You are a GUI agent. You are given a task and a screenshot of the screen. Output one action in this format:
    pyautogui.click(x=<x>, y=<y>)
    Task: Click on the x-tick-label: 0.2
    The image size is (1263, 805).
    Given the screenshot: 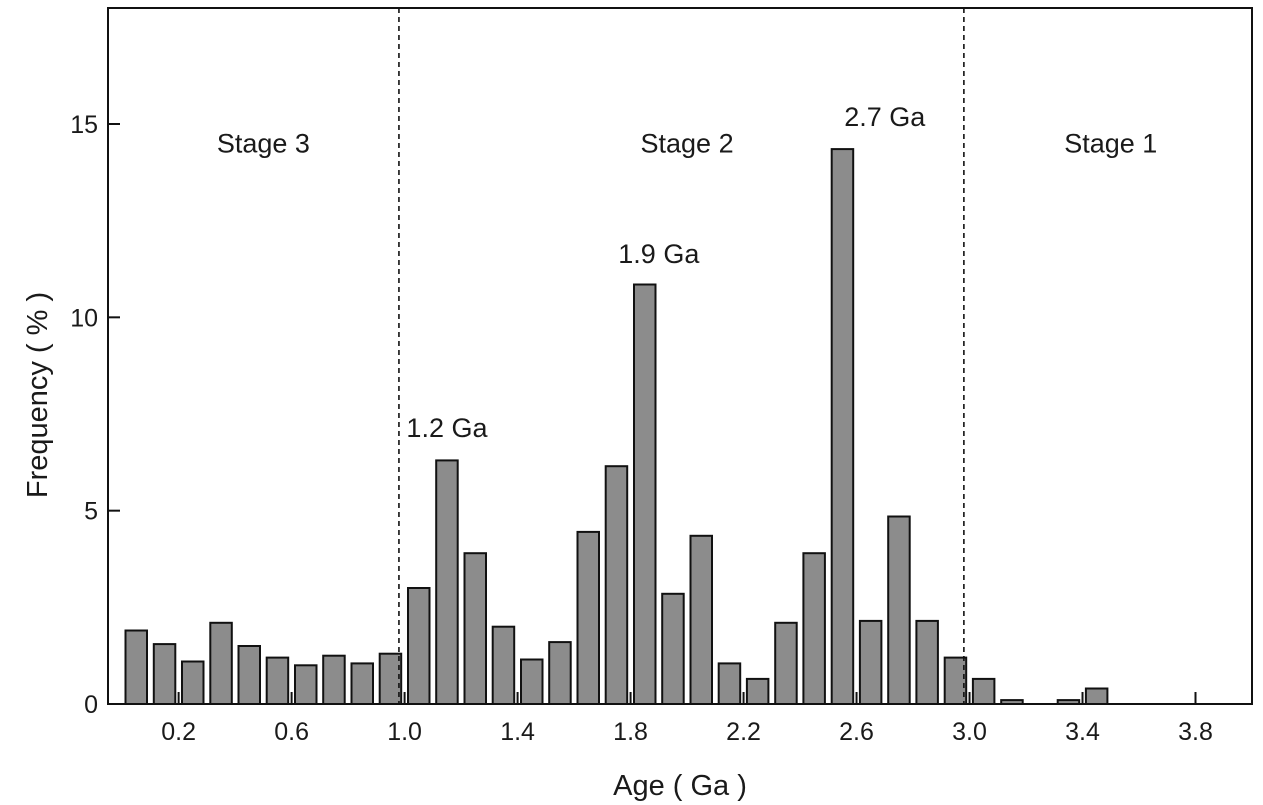 What is the action you would take?
    pyautogui.click(x=178, y=732)
    